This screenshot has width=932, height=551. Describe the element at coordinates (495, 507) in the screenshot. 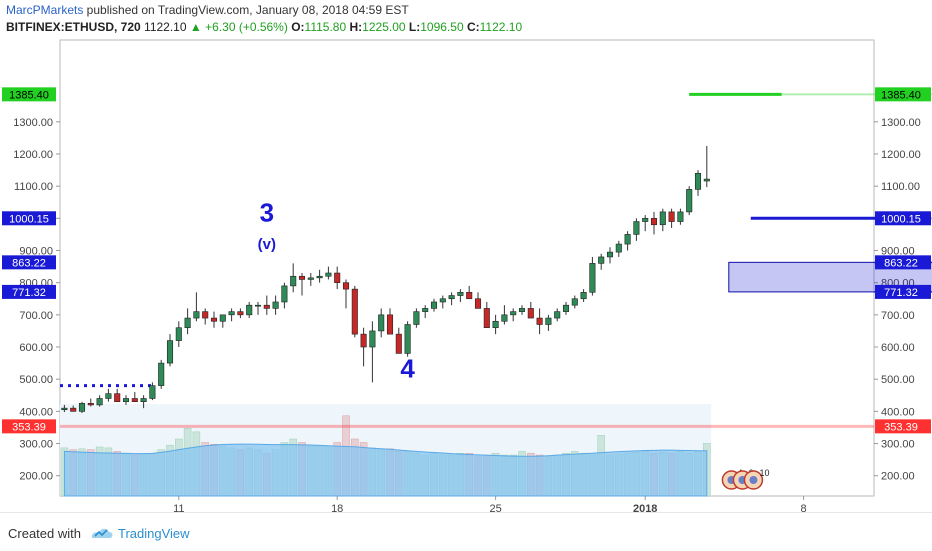

I see `x-tick-label: 25` at that location.